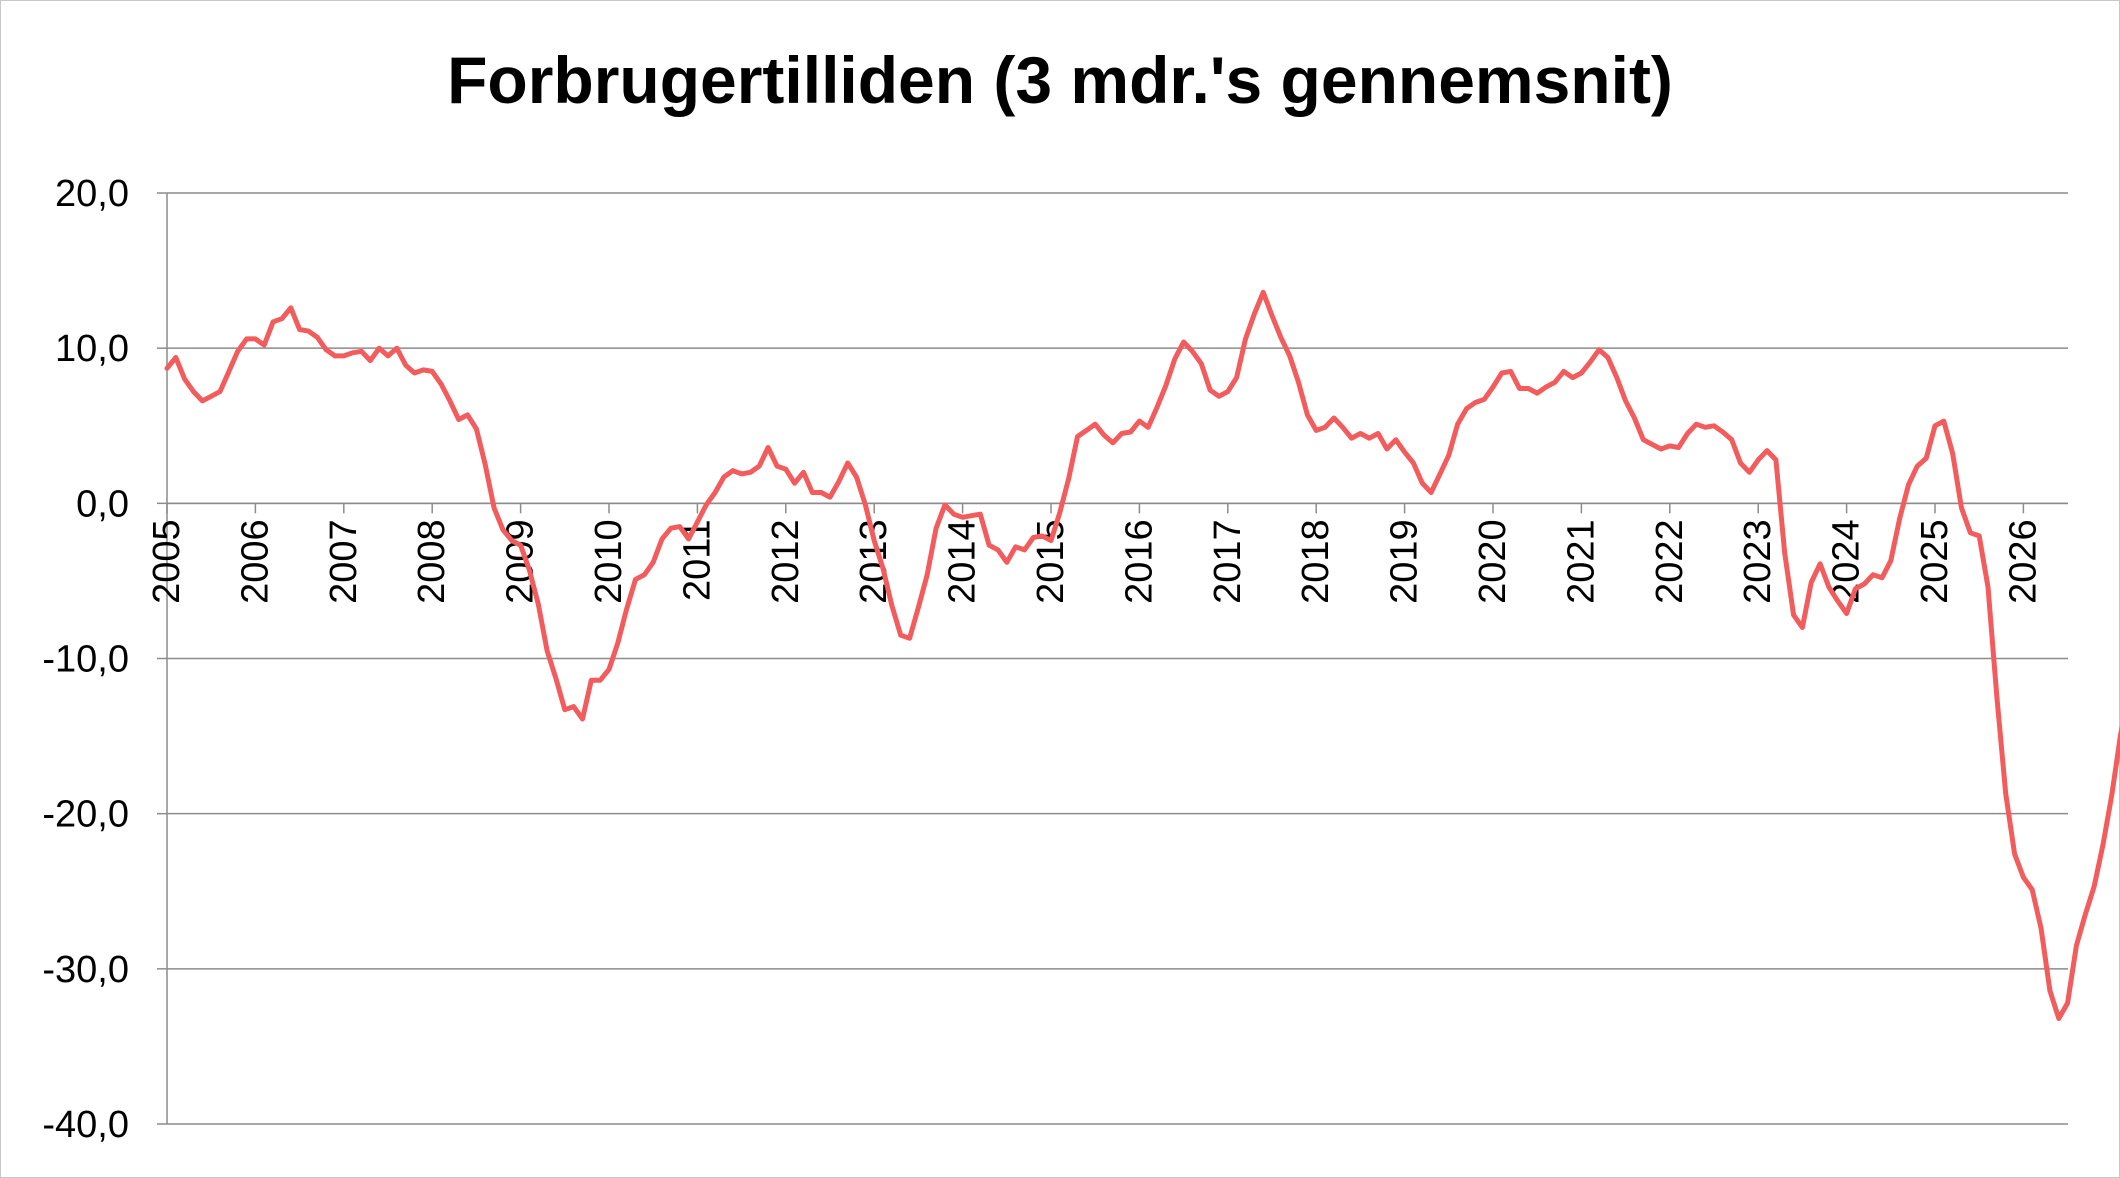  What do you see at coordinates (85, 970) in the screenshot?
I see `y-tick-label: -30,0` at bounding box center [85, 970].